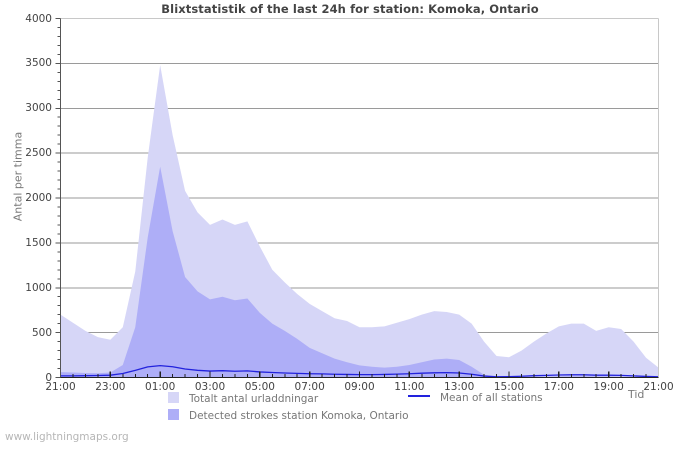  I want to click on y-axis-tick-labels: 0 500 1000 1500 2000 2500 3000 3500 4000, so click(26, 225).